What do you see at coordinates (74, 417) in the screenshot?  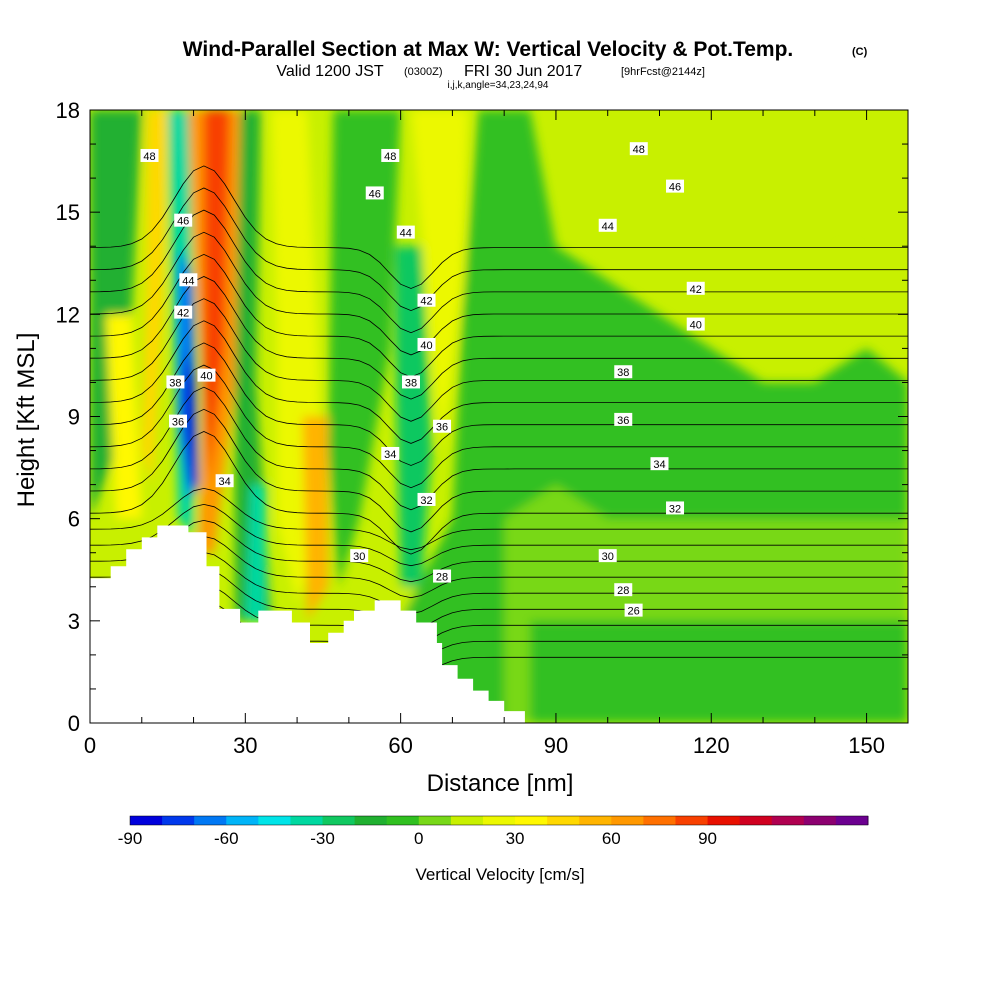 I see `y-tick-label: 9` at bounding box center [74, 417].